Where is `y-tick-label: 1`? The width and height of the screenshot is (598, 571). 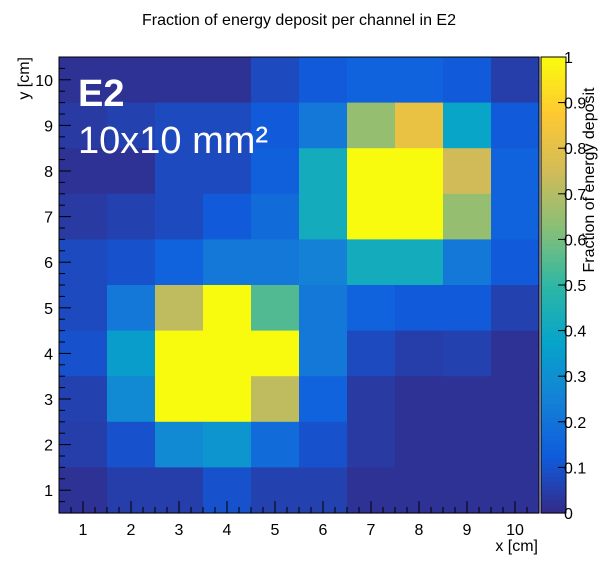 y-tick-label: 1 is located at coordinates (48, 491).